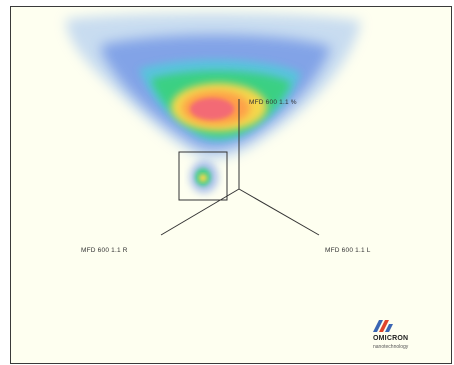  What do you see at coordinates (383, 326) in the screenshot?
I see `omicron-logo-mark-icon` at bounding box center [383, 326].